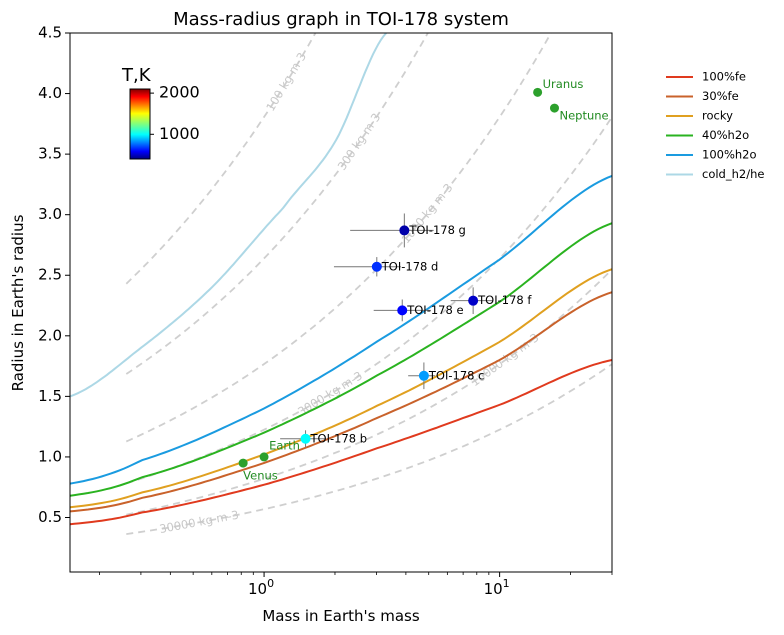  What do you see at coordinates (179, 92) in the screenshot?
I see `colorbar-tick-label: 2000` at bounding box center [179, 92].